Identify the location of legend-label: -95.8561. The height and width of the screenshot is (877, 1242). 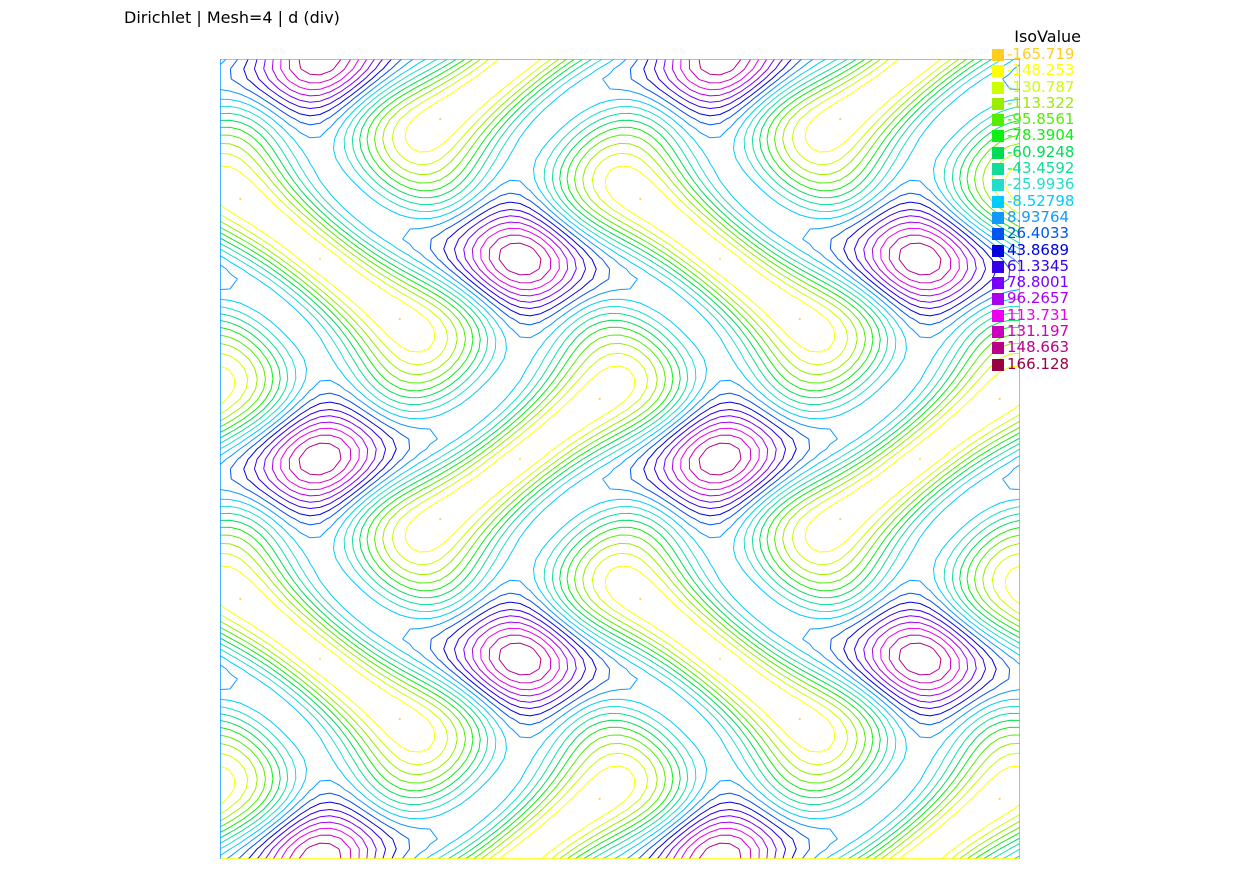
(1041, 119).